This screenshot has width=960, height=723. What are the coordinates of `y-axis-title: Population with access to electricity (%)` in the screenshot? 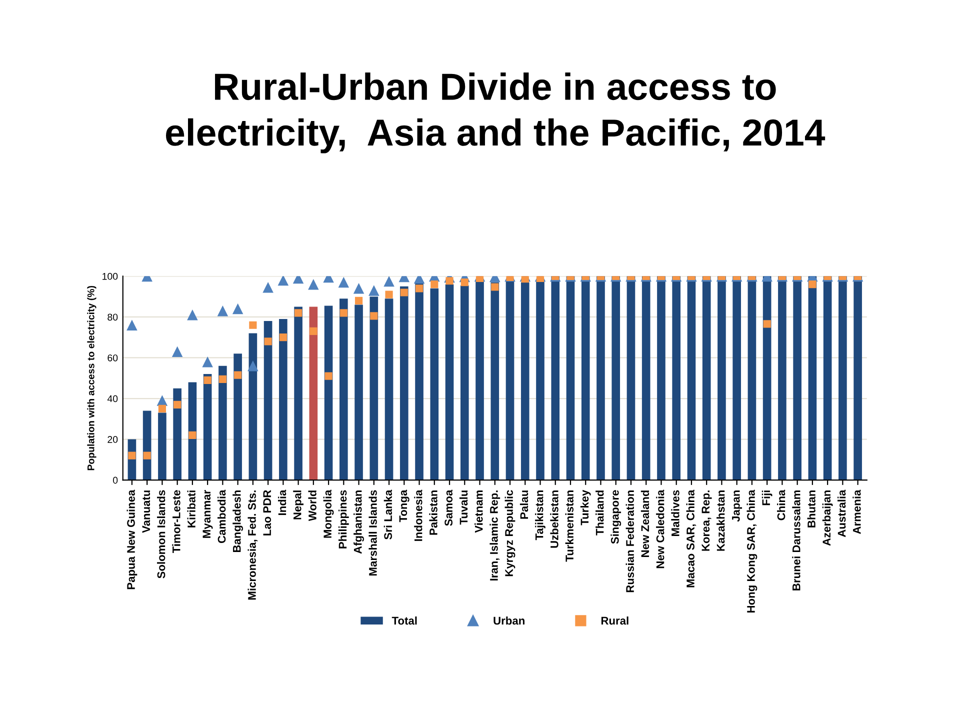 It's located at (91, 378).